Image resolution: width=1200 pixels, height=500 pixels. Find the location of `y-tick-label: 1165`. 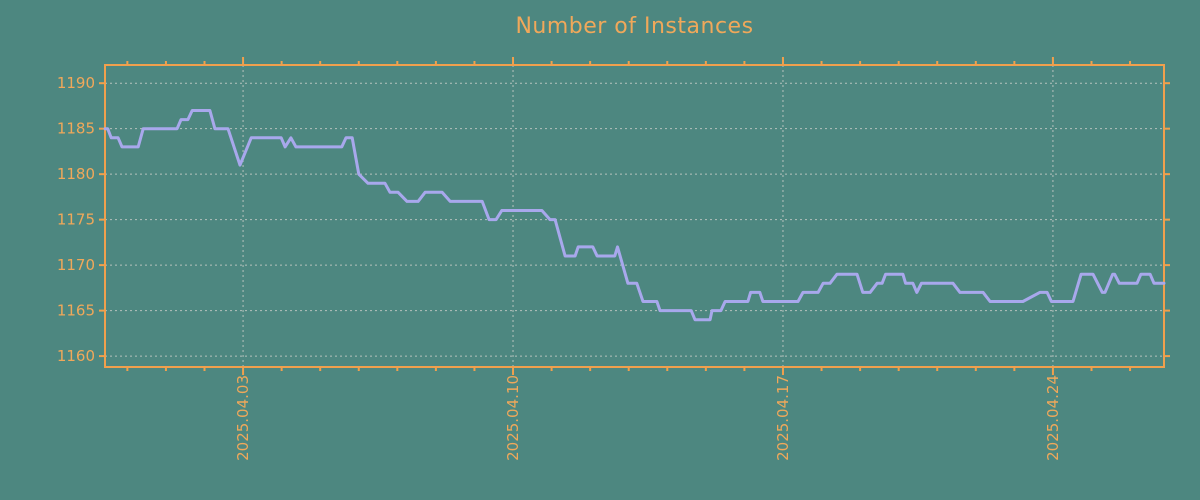

y-tick-label: 1165 is located at coordinates (76, 311).